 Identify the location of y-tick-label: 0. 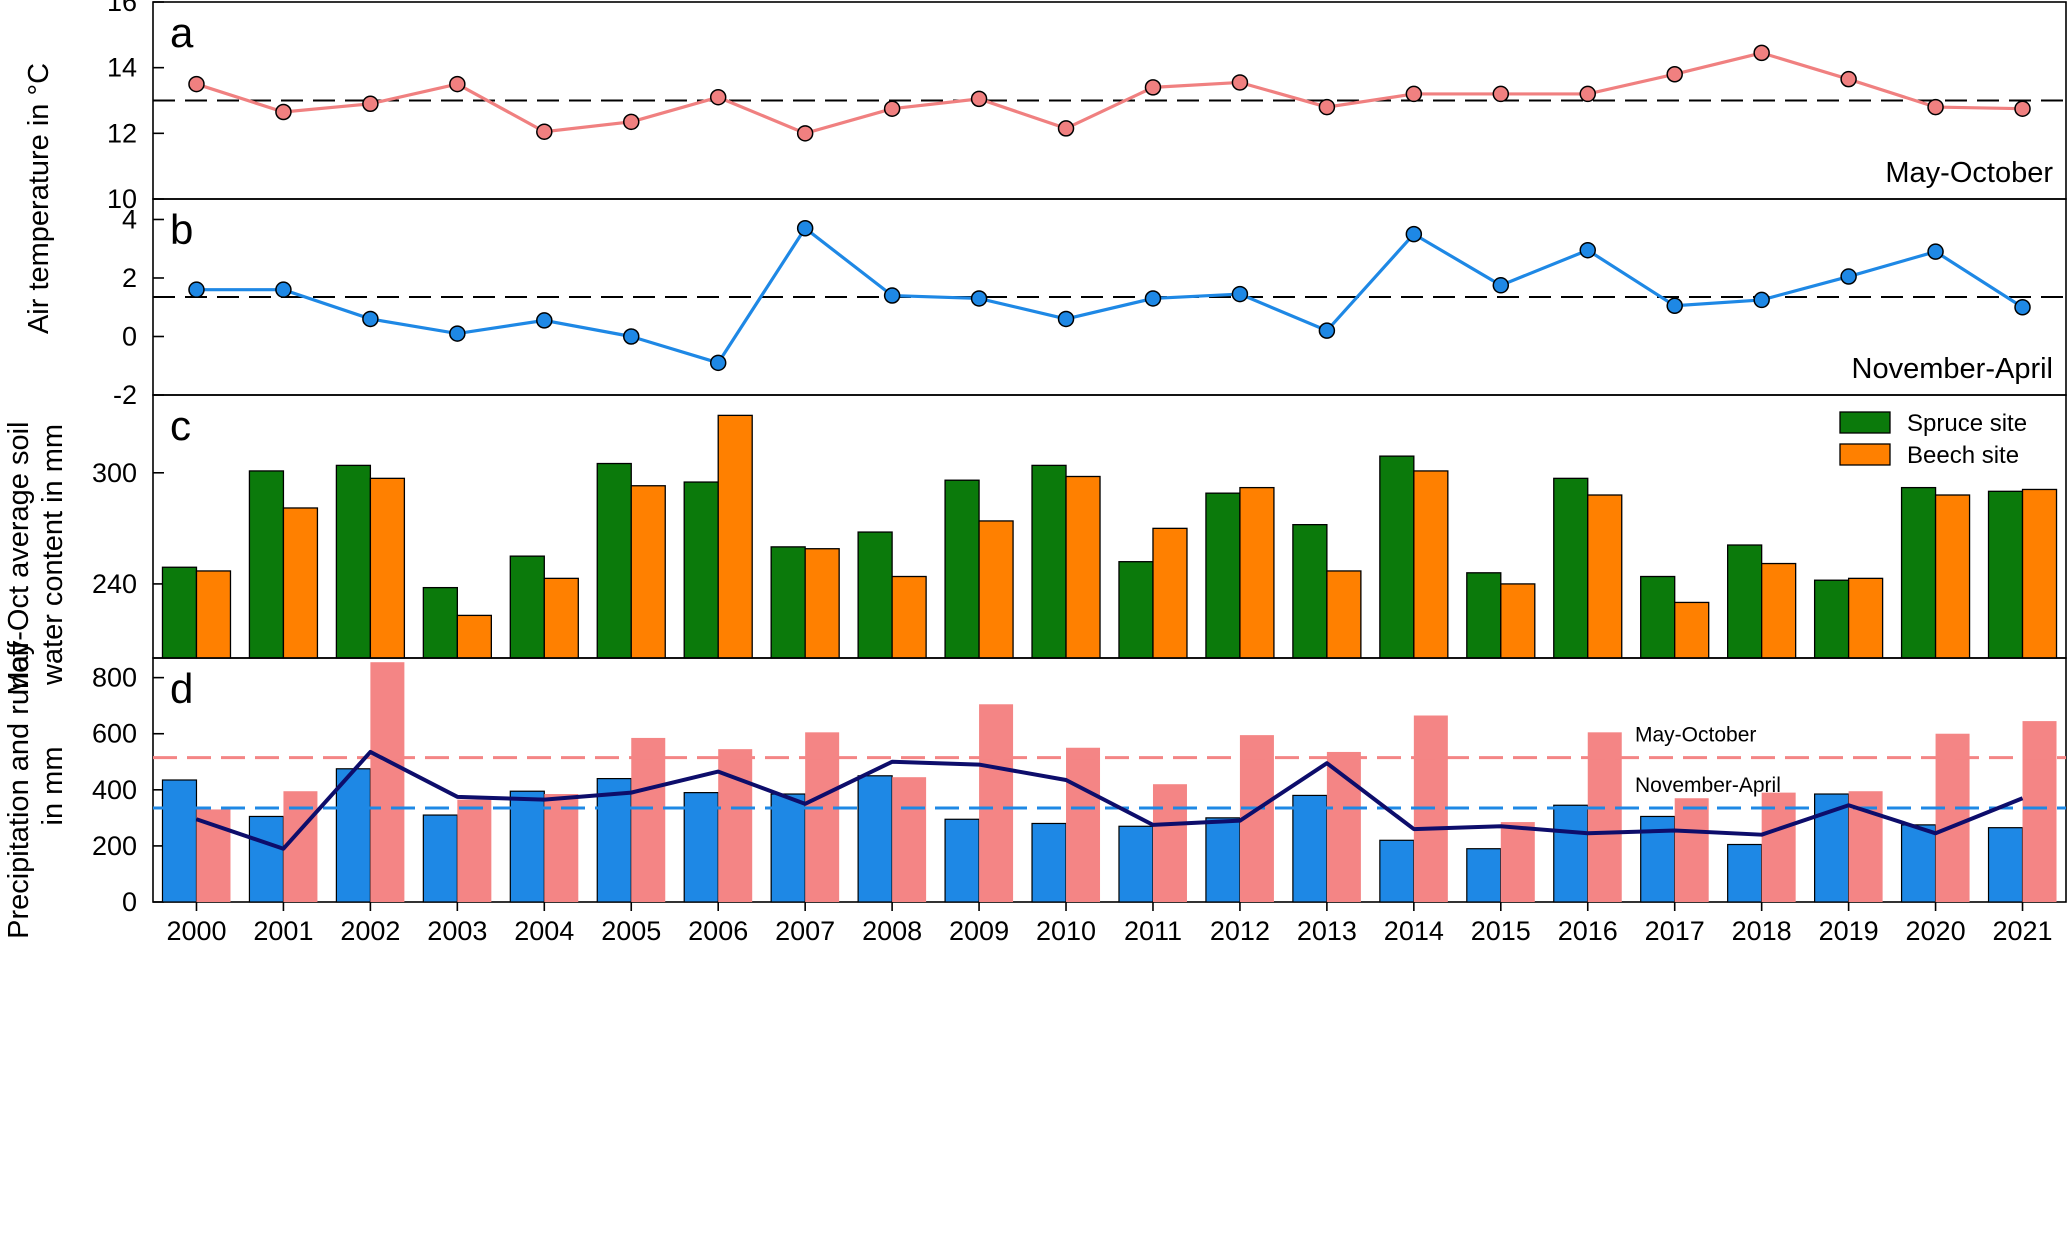
(129, 902).